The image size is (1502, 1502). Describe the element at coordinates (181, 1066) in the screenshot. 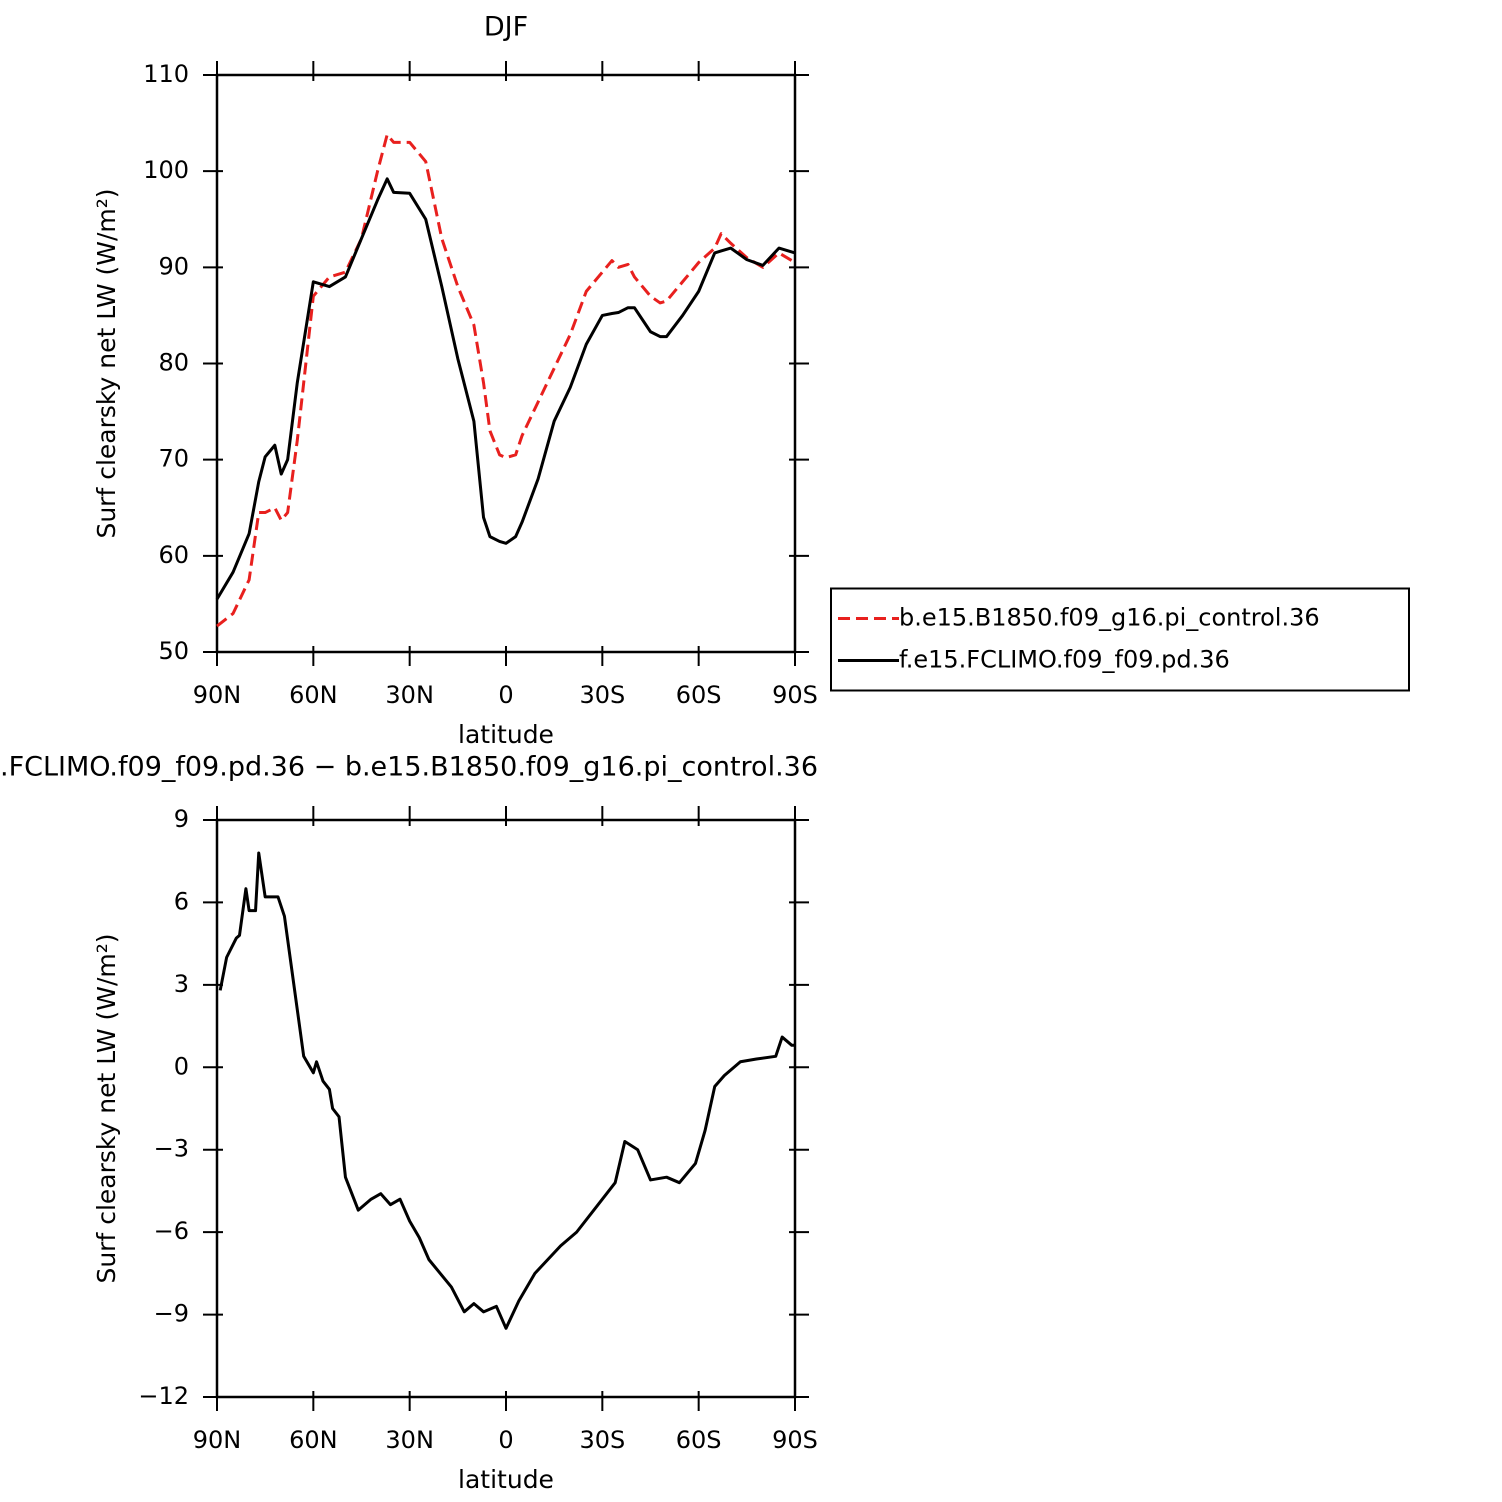

I see `y-tick-label: 0` at that location.